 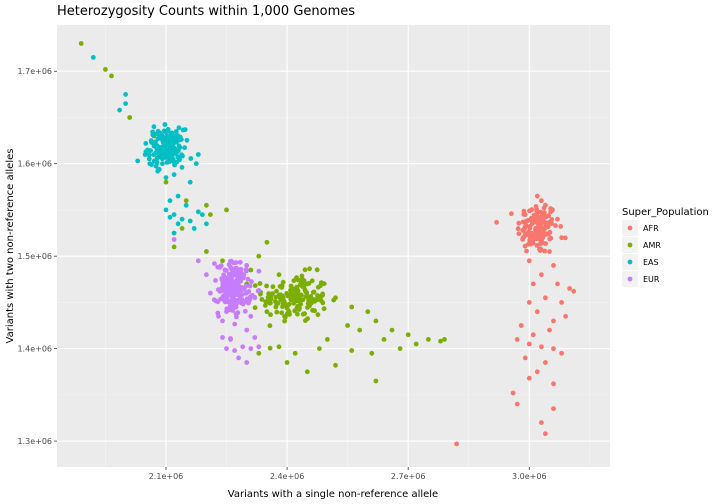 What do you see at coordinates (665, 247) in the screenshot?
I see `legend: Super_Population AFR AMR EAS EUR` at bounding box center [665, 247].